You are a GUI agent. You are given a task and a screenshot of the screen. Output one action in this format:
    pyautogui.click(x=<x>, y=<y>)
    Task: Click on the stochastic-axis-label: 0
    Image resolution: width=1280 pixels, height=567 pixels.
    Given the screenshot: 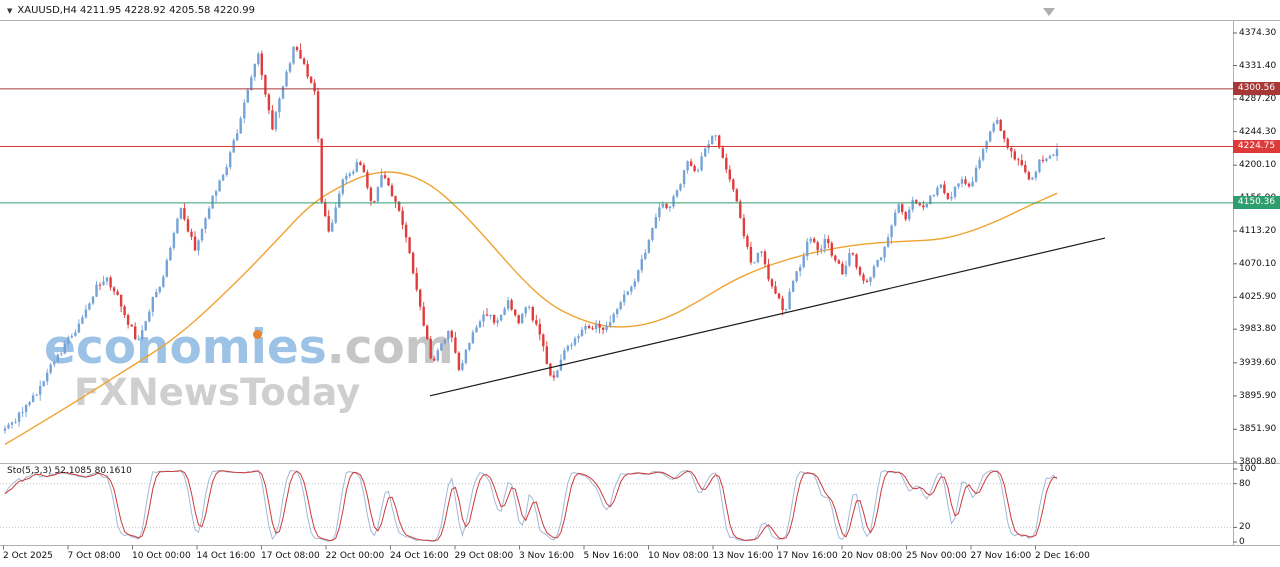 What is the action you would take?
    pyautogui.click(x=1242, y=542)
    